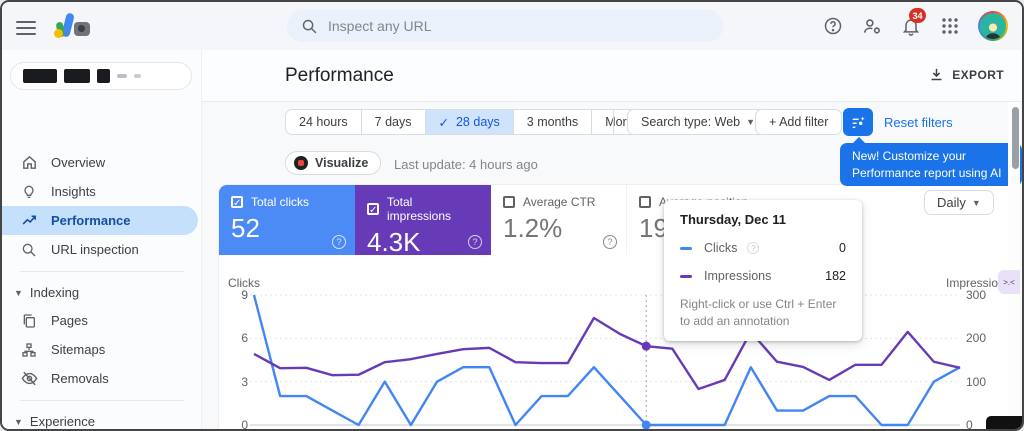 The image size is (1024, 431). I want to click on top-app-bar: Inspect any URL 34, so click(512, 26).